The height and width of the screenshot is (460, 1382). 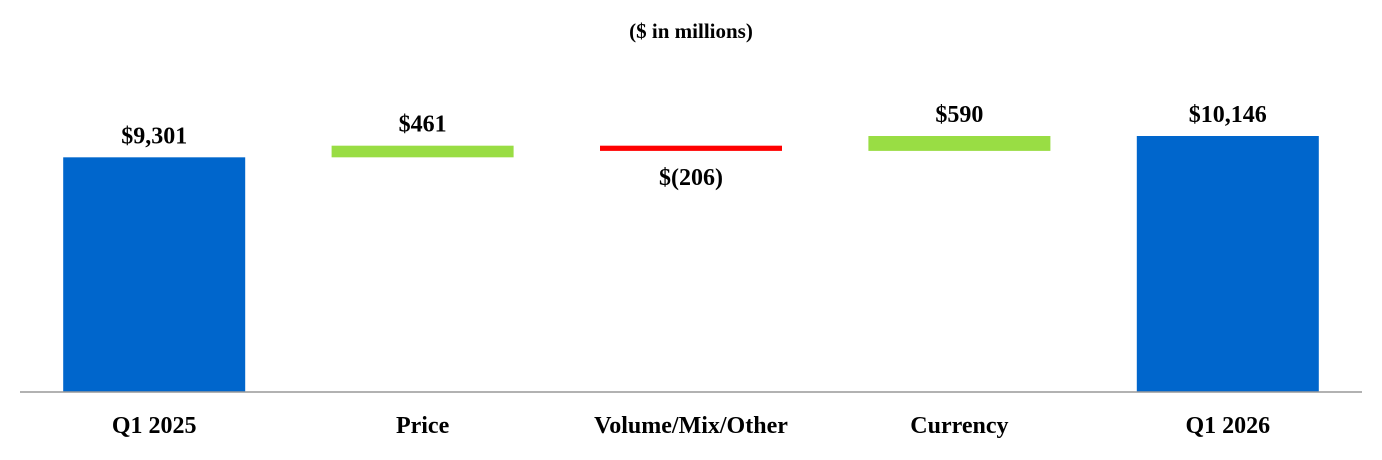 I want to click on category-label-0: Q1 2025, so click(x=154, y=426).